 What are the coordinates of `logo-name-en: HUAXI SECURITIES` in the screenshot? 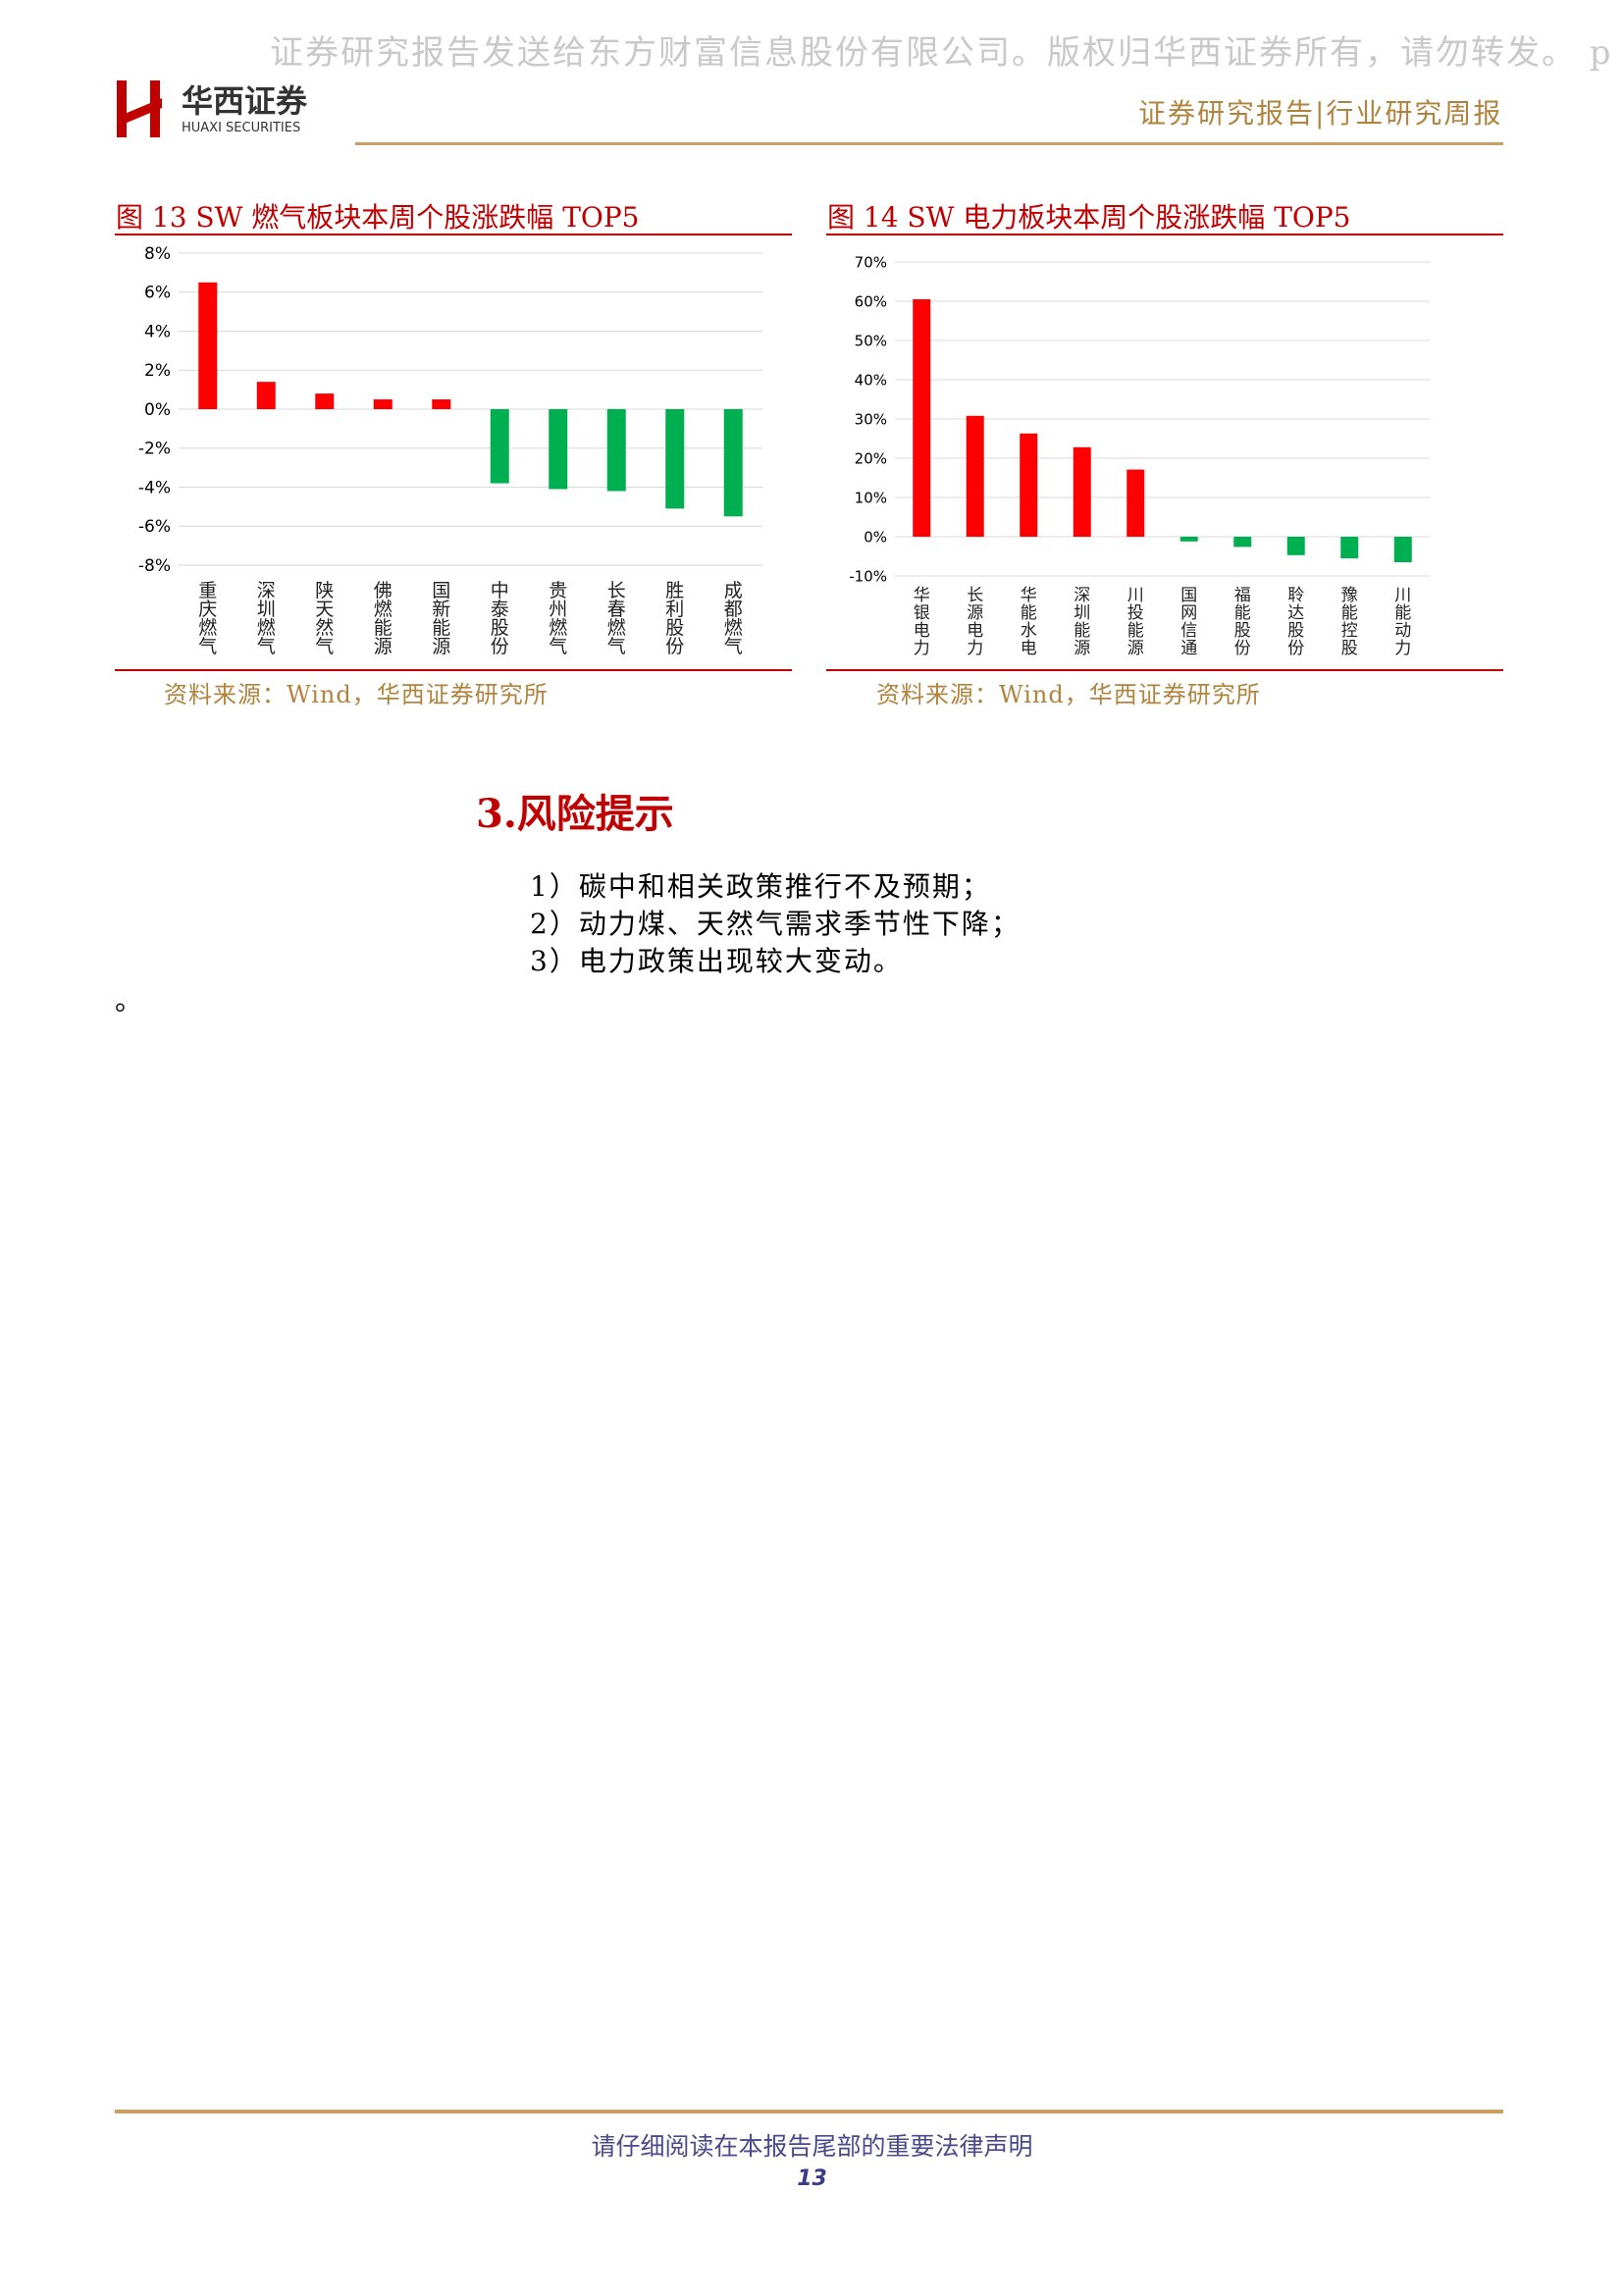 It's located at (241, 128).